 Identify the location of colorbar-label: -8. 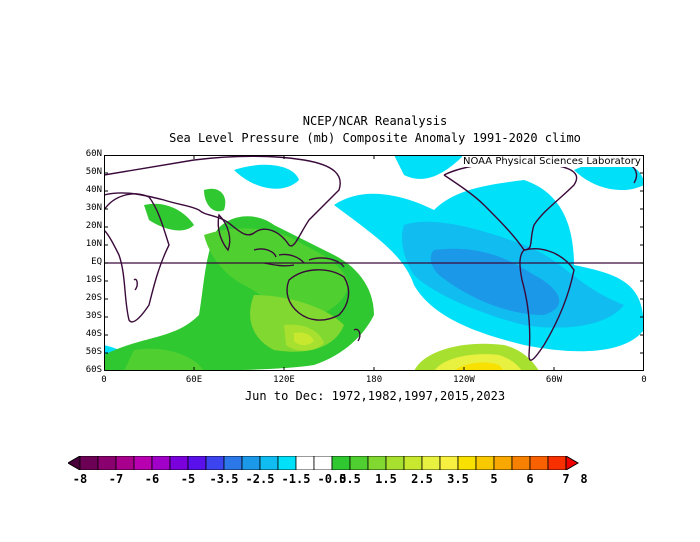
(80, 479).